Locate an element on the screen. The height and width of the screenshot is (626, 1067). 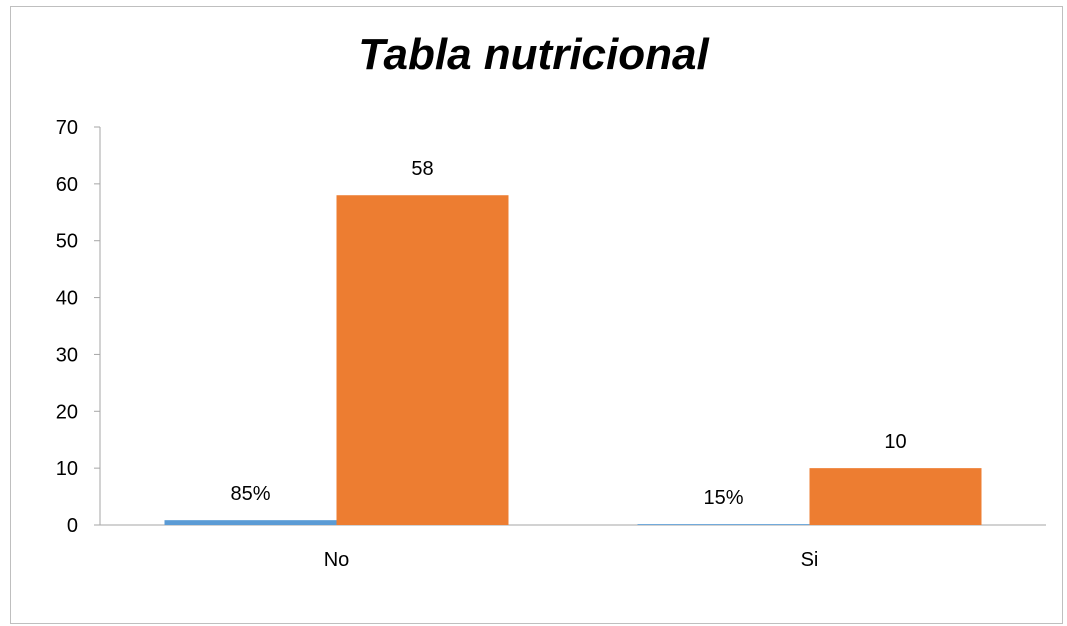
data-label: 58 is located at coordinates (422, 169).